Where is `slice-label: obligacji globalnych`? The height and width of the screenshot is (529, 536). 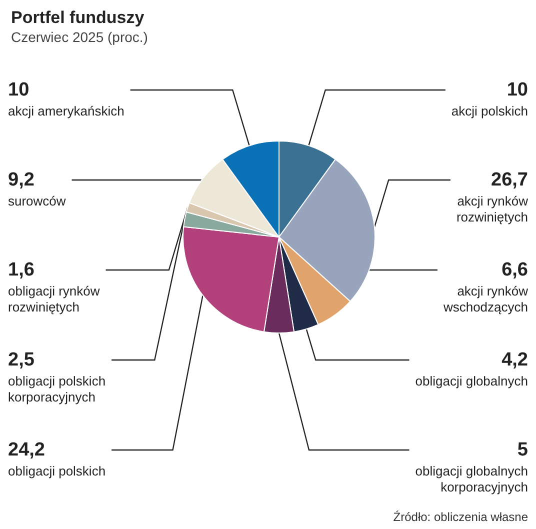 slice-label: obligacji globalnych is located at coordinates (471, 381).